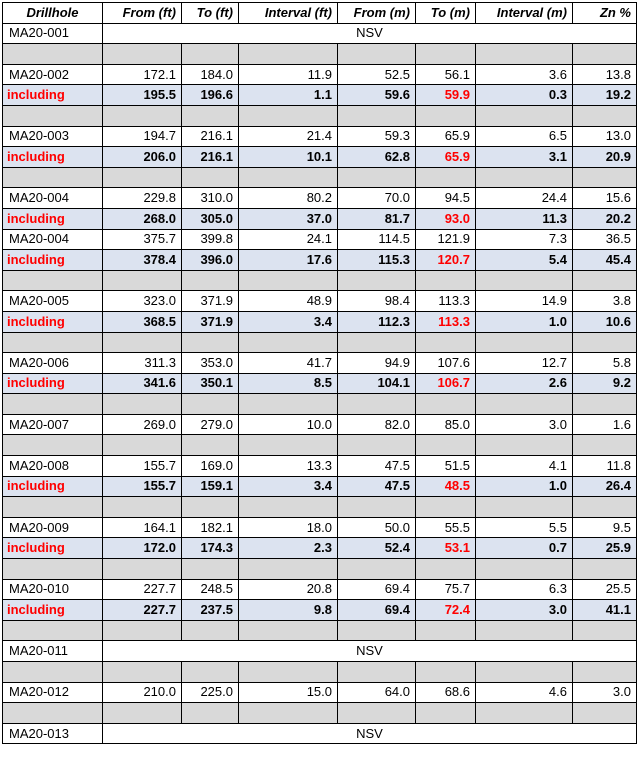 The height and width of the screenshot is (758, 641). I want to click on interval-ft-cell: 20.8, so click(288, 589).